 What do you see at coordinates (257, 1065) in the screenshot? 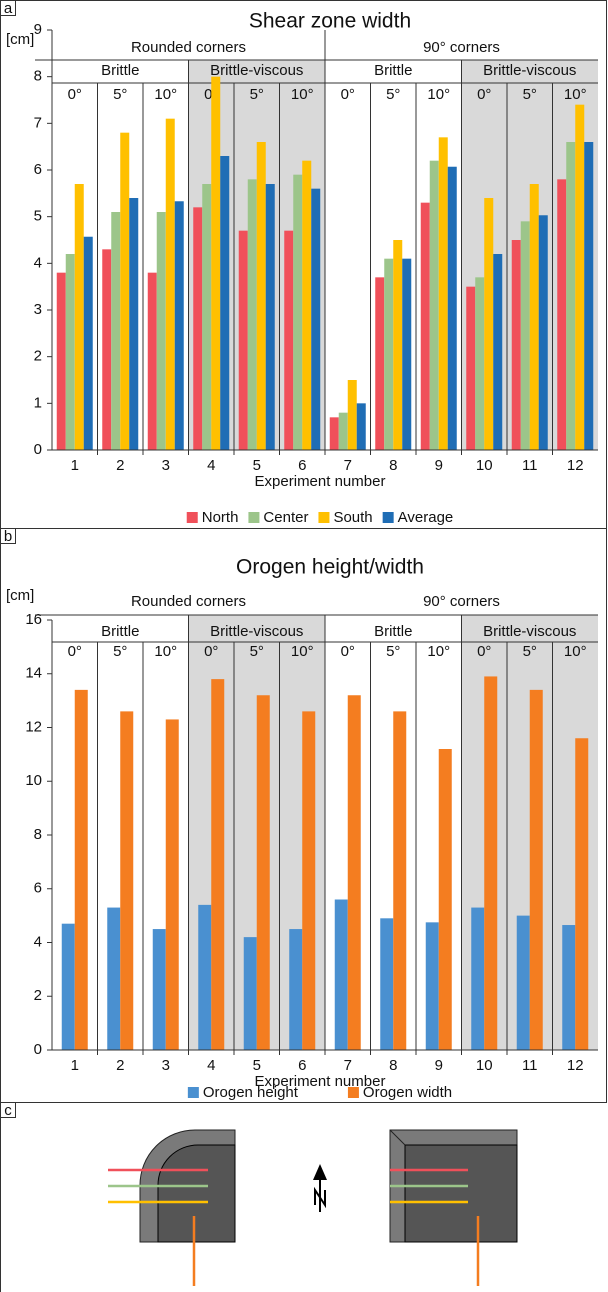
I see `x-tick-label: 5` at bounding box center [257, 1065].